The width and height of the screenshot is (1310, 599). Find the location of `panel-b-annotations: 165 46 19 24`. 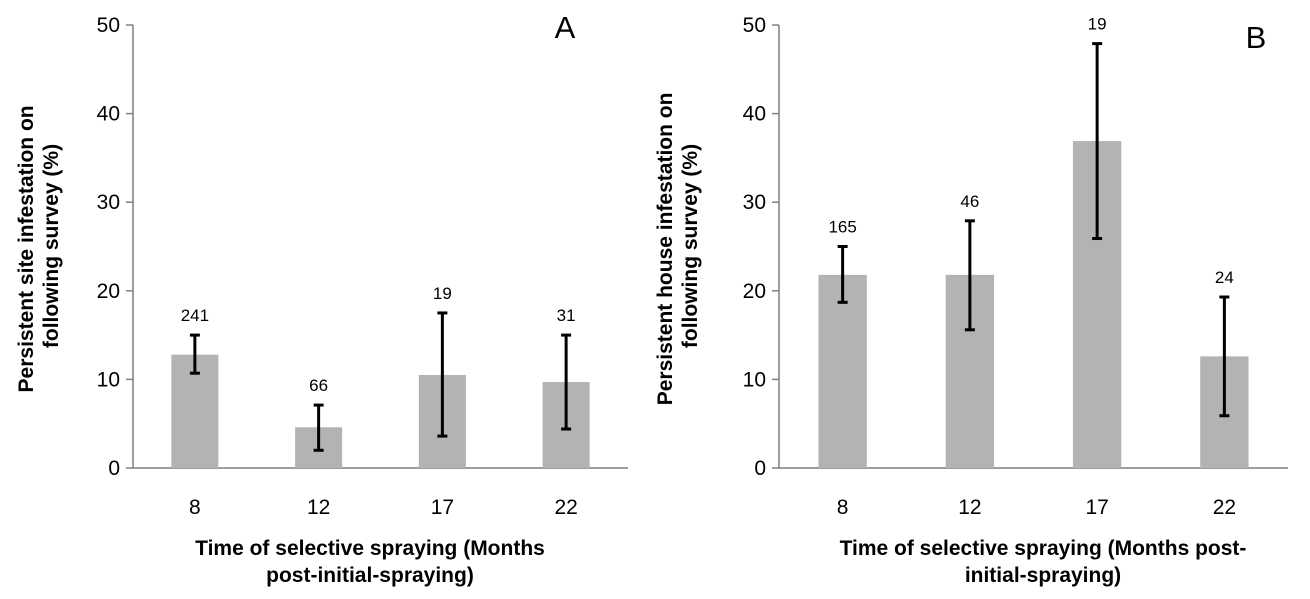

panel-b-annotations: 165 46 19 24 is located at coordinates (1030, 151).